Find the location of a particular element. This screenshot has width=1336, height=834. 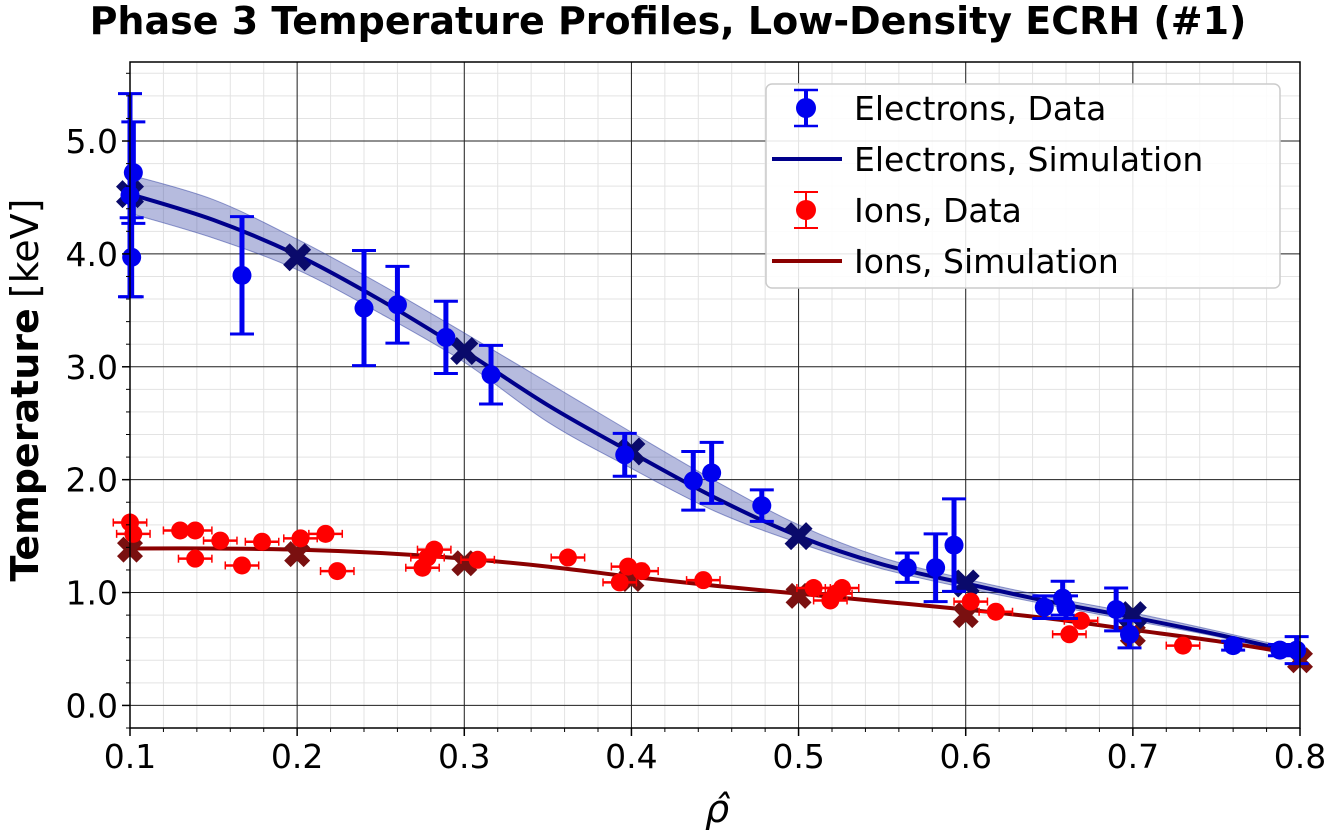

legend-entry: Electrons, Simulation is located at coordinates (987, 159).